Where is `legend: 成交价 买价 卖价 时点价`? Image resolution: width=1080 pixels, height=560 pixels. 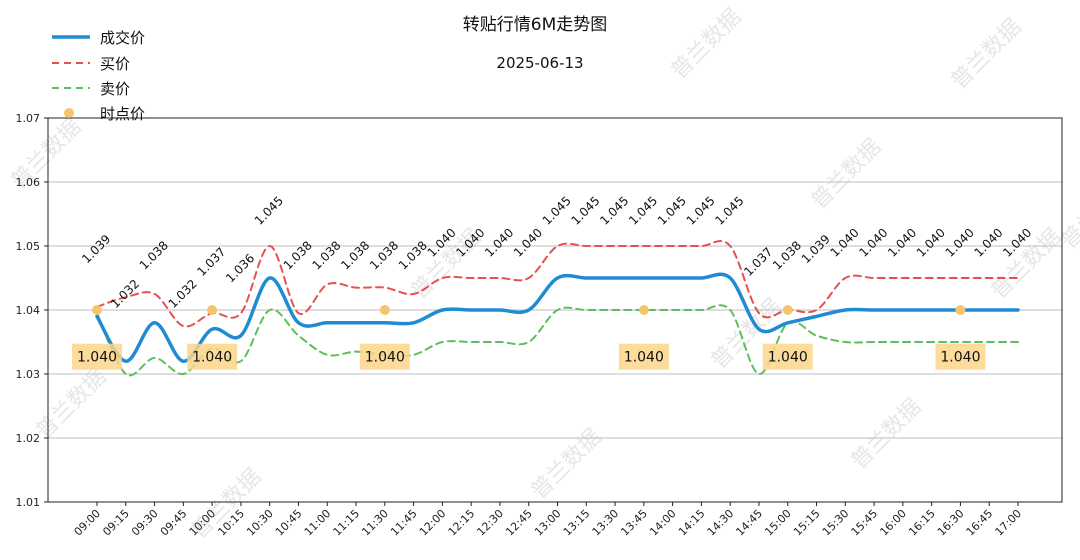 legend: 成交价 买价 卖价 时点价 is located at coordinates (98, 76).